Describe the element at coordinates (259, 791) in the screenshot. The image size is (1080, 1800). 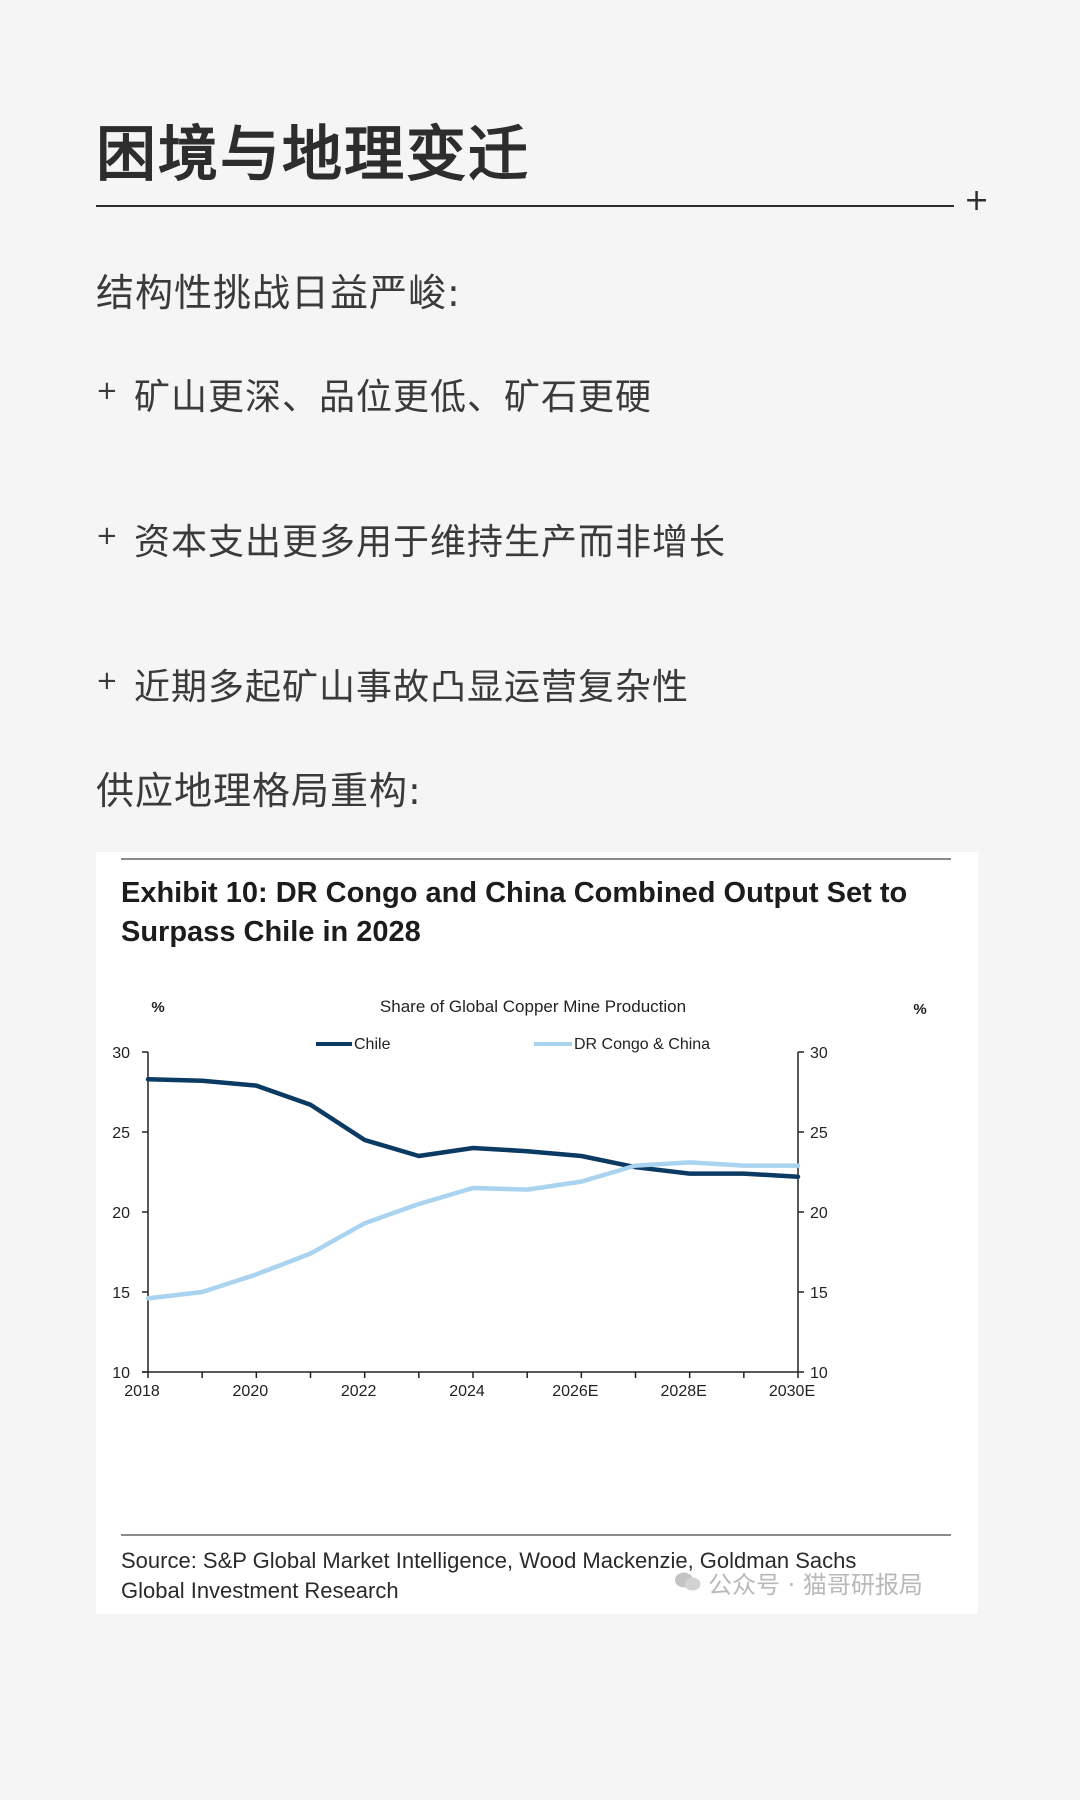
I see `section-heading-geography: 供应地理格局重构:` at that location.